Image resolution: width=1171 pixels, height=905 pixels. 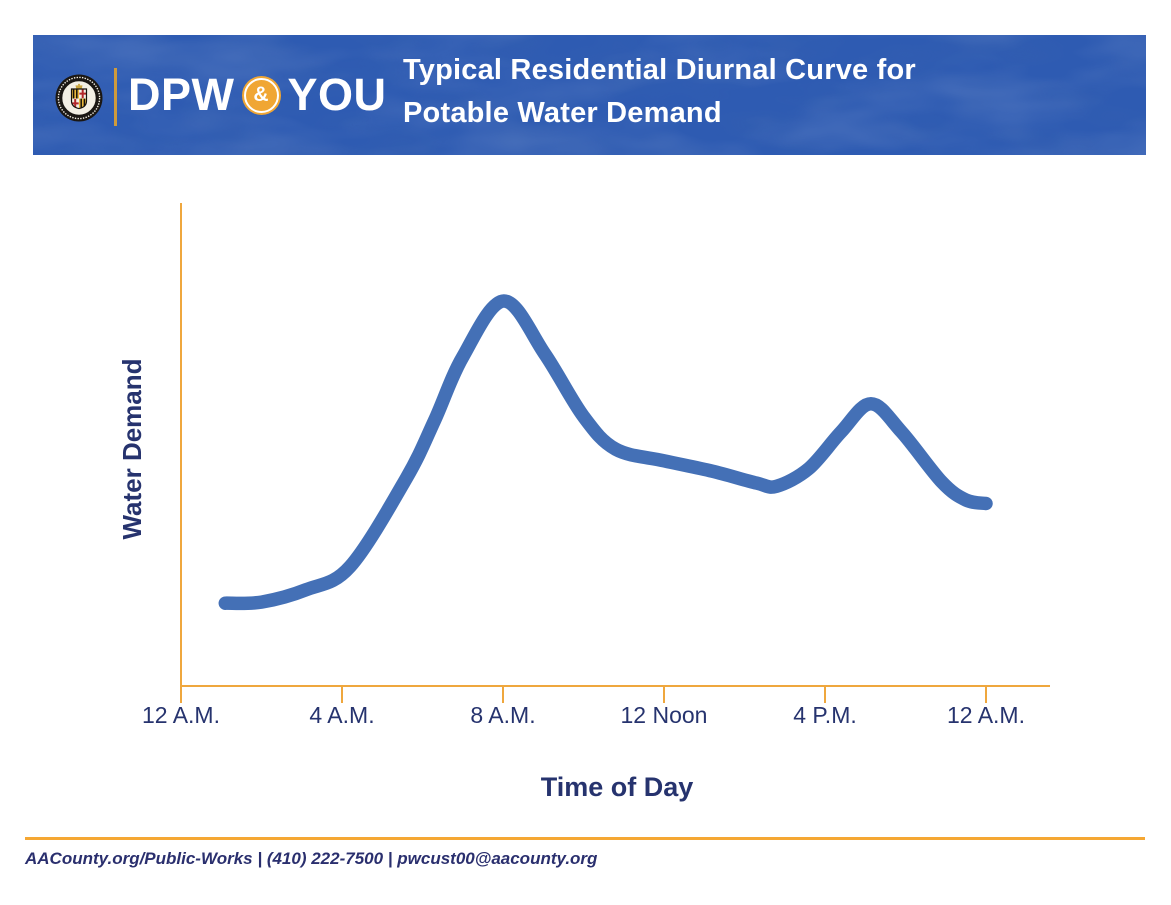 What do you see at coordinates (825, 715) in the screenshot?
I see `x-tick-label-4: 4 P.M.` at bounding box center [825, 715].